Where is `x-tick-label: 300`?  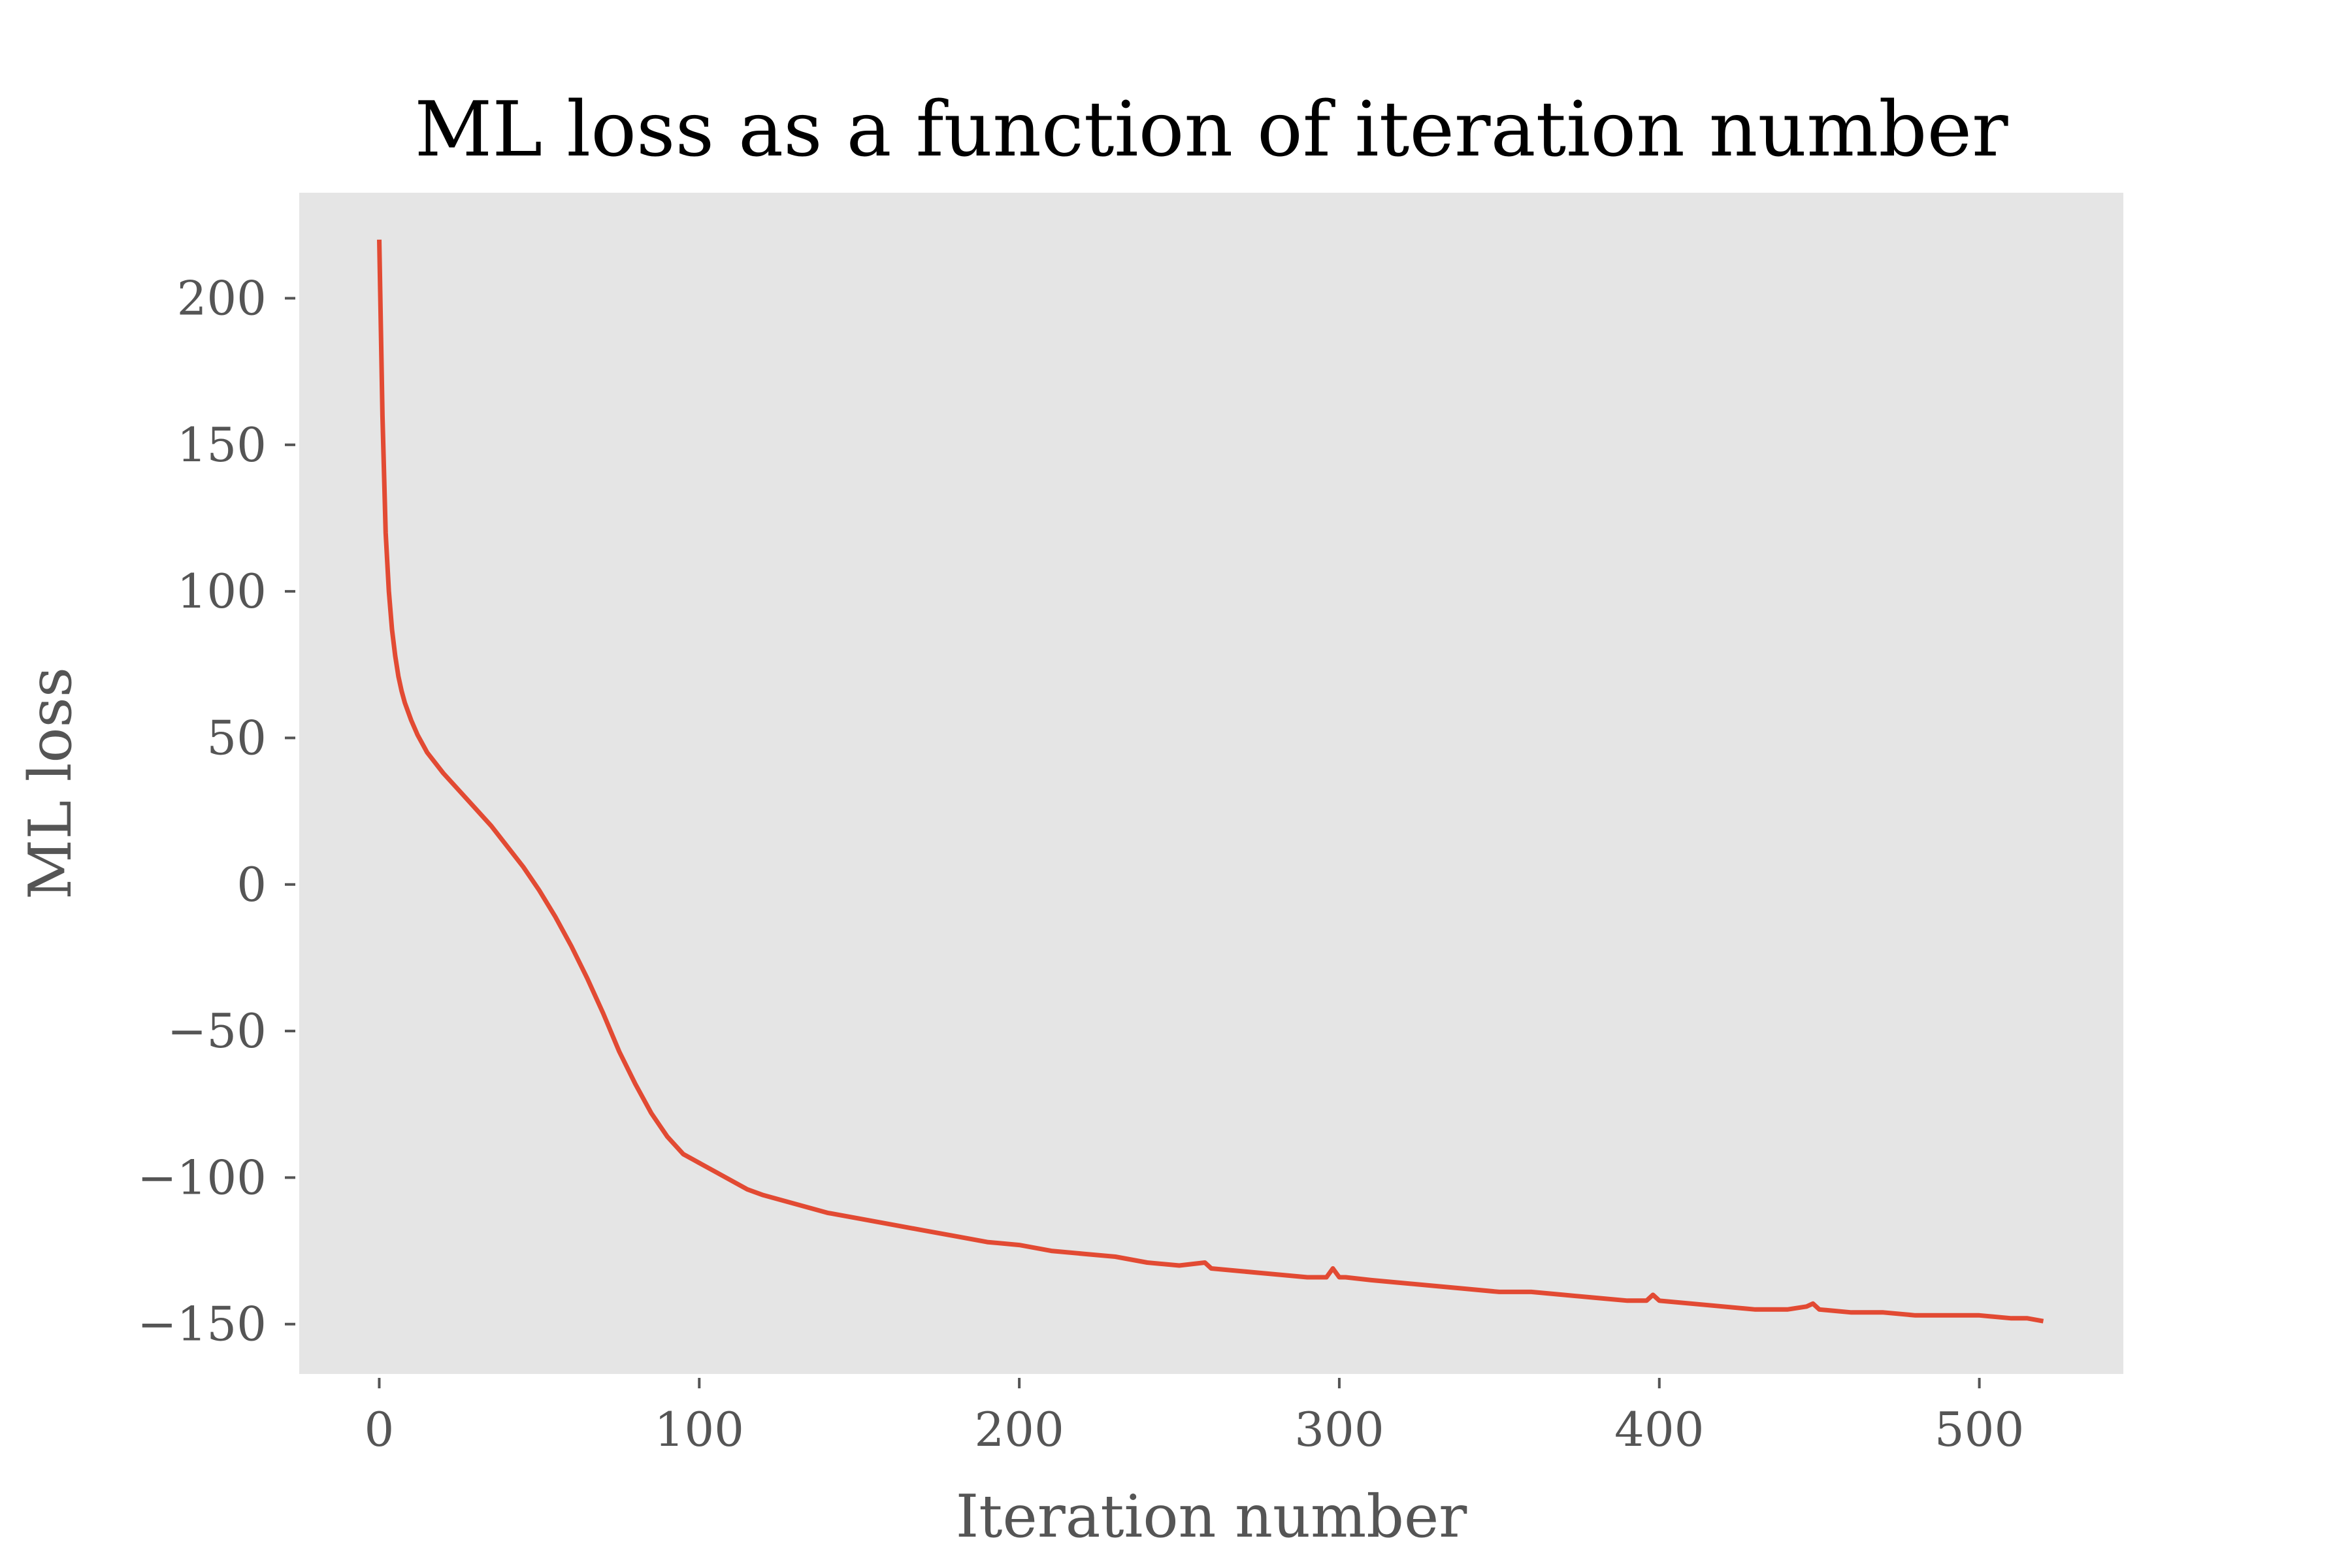 x-tick-label: 300 is located at coordinates (1339, 1429).